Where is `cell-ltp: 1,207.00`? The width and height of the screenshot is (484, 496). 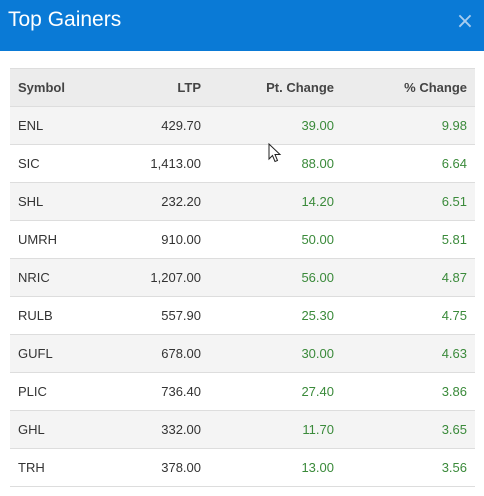
cell-ltp: 1,207.00 is located at coordinates (175, 277).